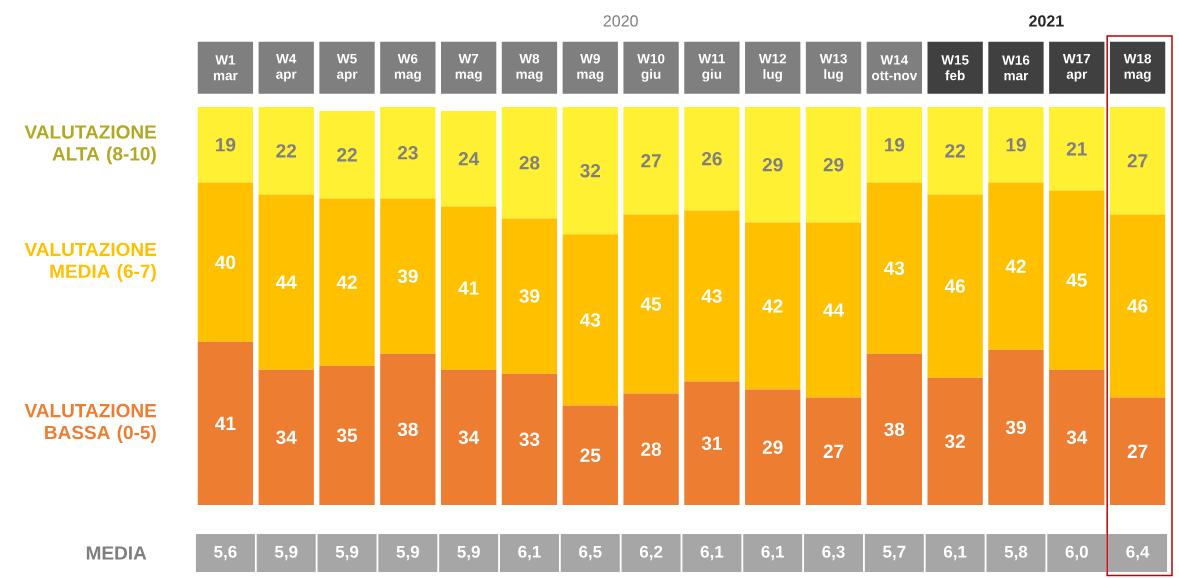 Image resolution: width=1179 pixels, height=578 pixels. What do you see at coordinates (90, 145) in the screenshot?
I see `text: VALUTAZIONE ALTA (8-10)` at bounding box center [90, 145].